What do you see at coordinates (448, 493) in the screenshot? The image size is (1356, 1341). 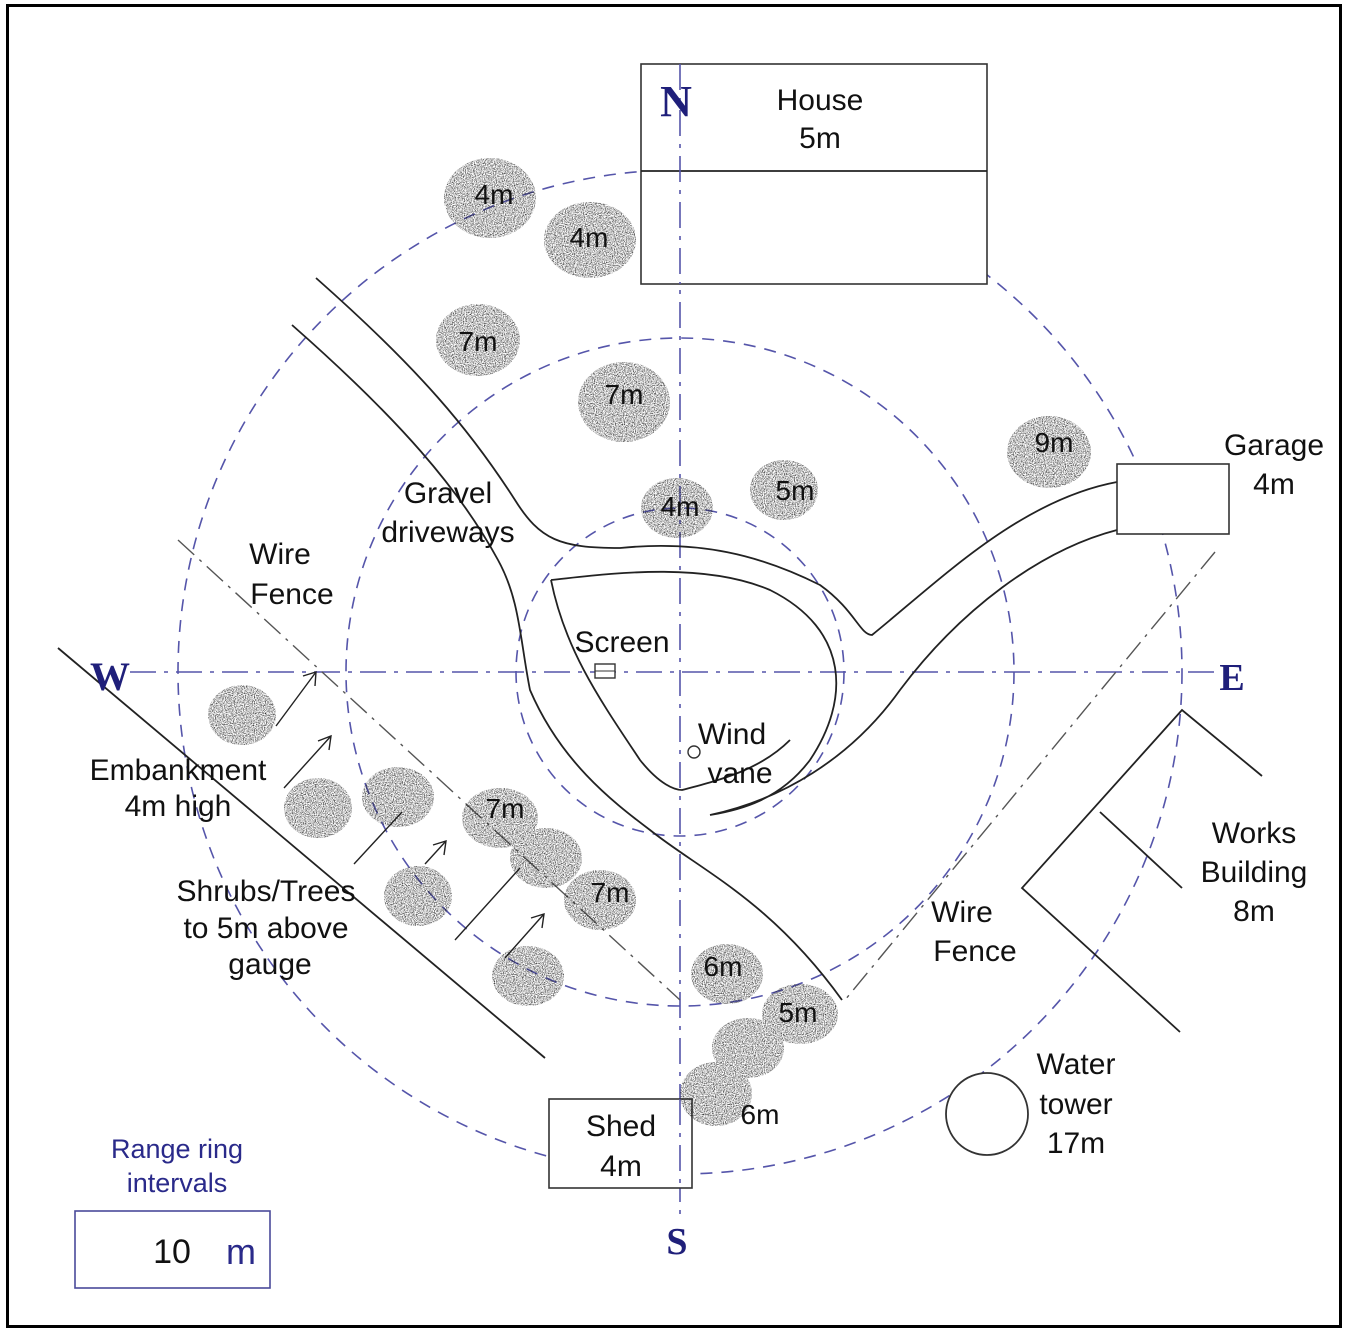 I see `gravel-label-line1: Gravel` at bounding box center [448, 493].